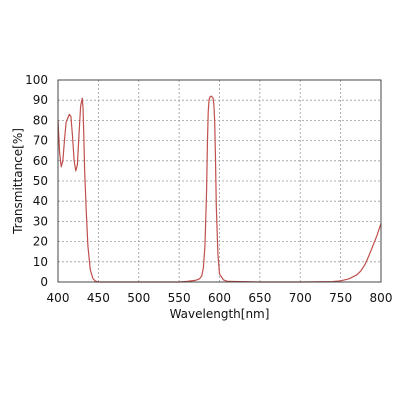 Image resolution: width=400 pixels, height=405 pixels. I want to click on x-tick-label: 600, so click(219, 298).